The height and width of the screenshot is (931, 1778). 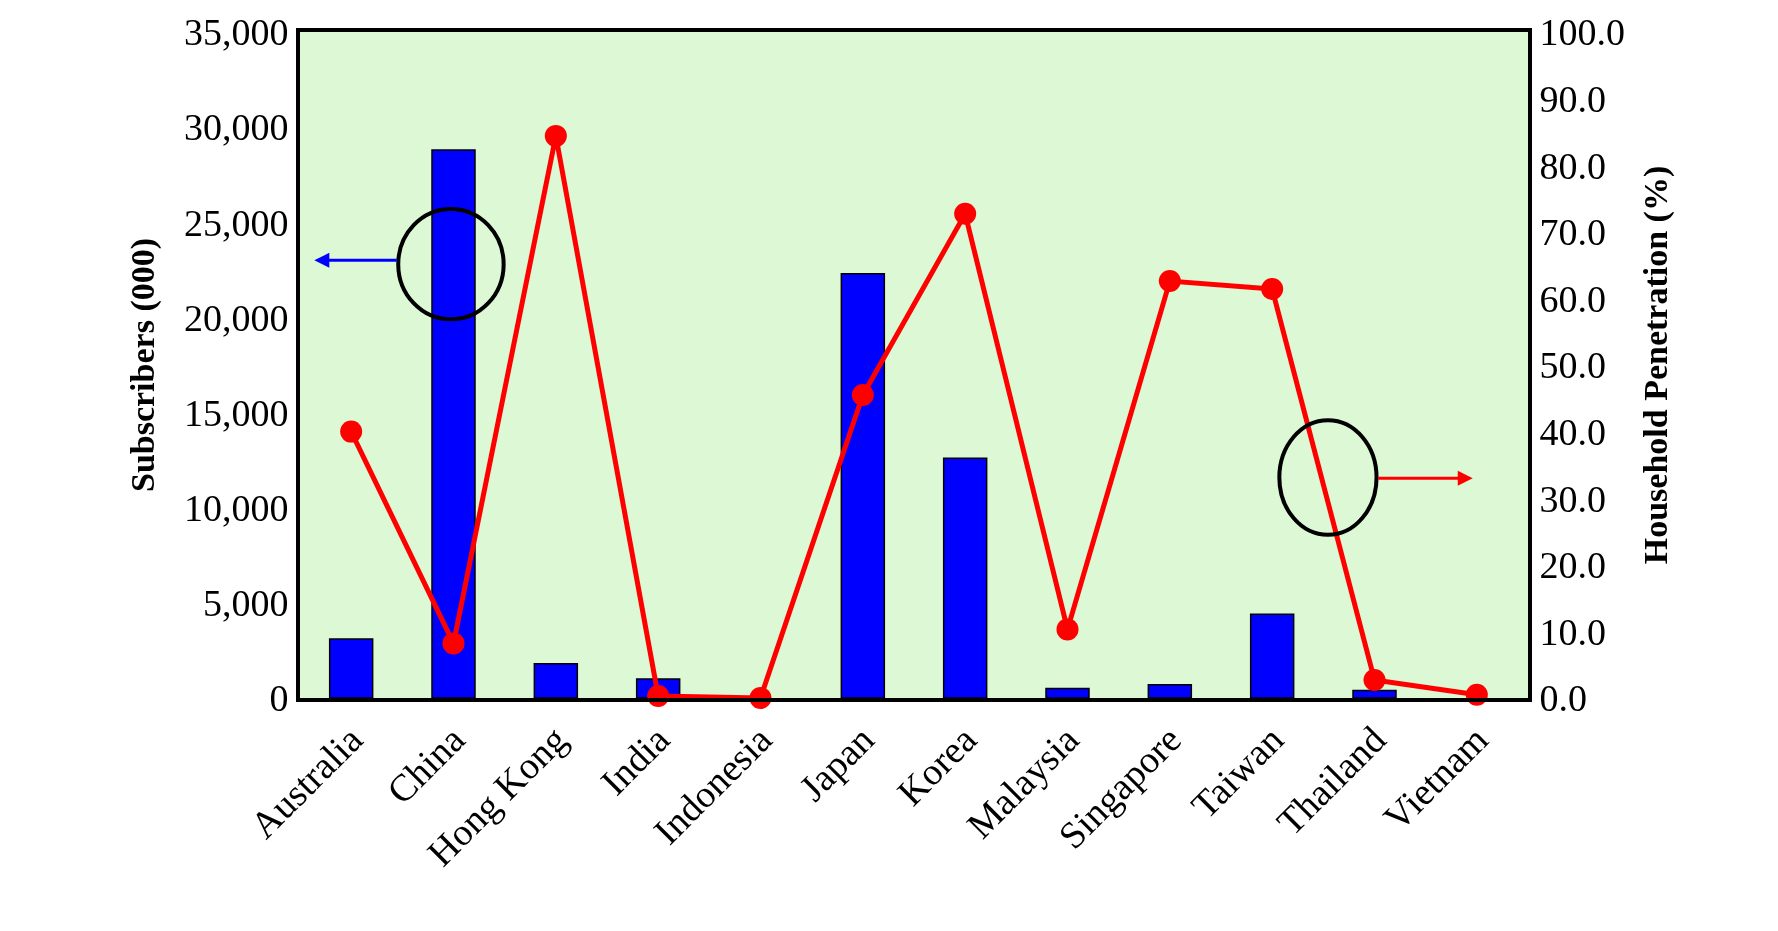 I want to click on y2-tick-label: 0.0, so click(x=1563, y=698).